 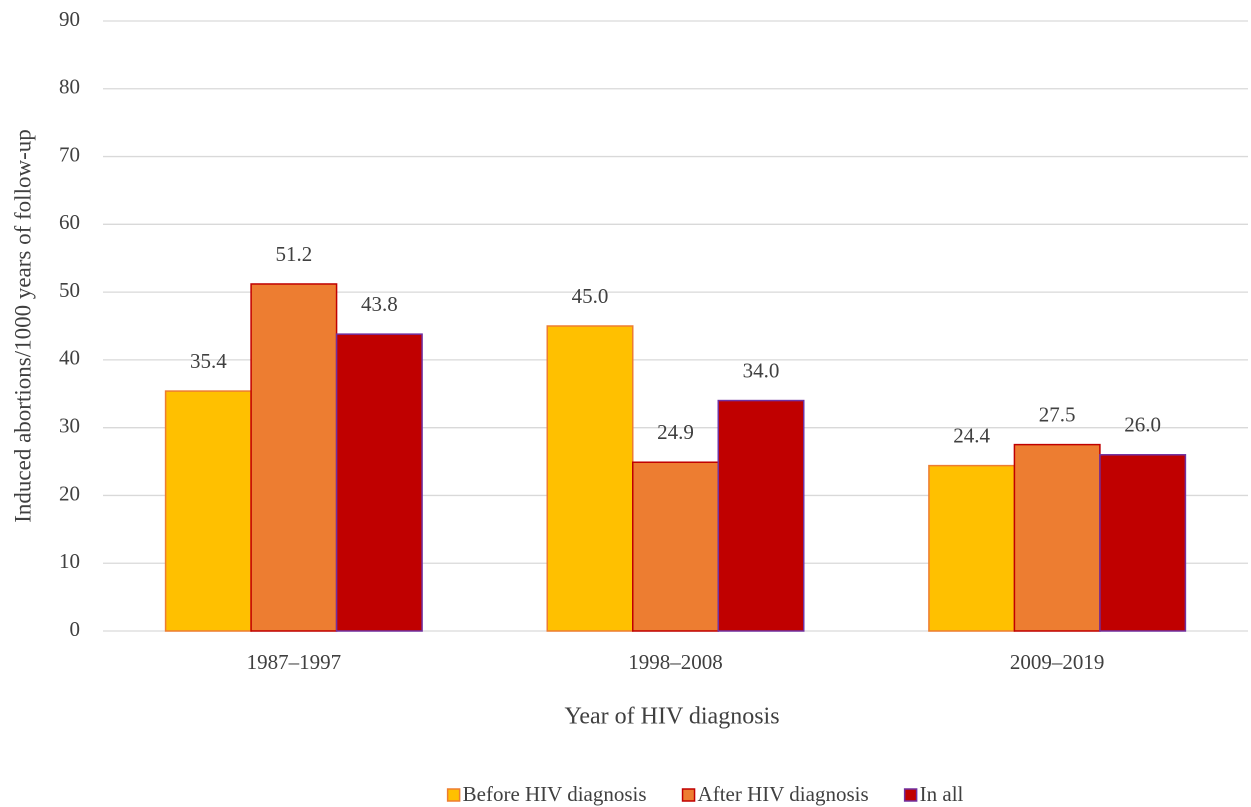 What do you see at coordinates (69, 154) in the screenshot?
I see `y-tick-label: 70` at bounding box center [69, 154].